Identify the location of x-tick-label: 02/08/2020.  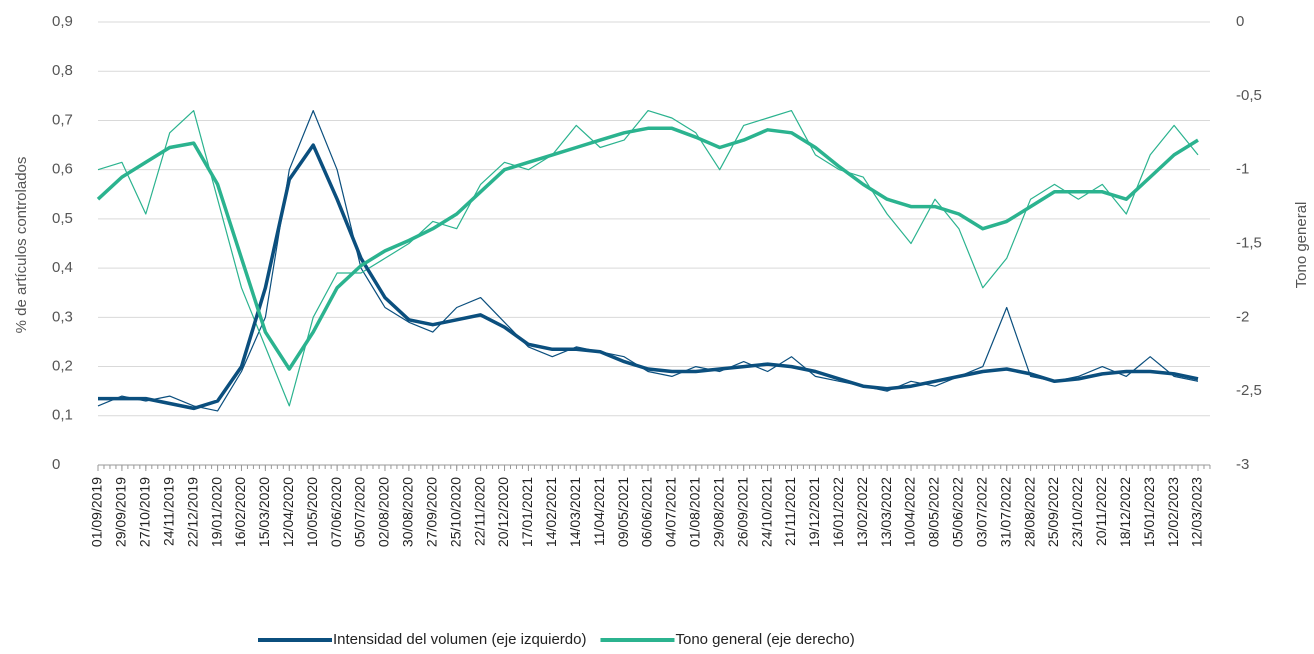
(384, 512).